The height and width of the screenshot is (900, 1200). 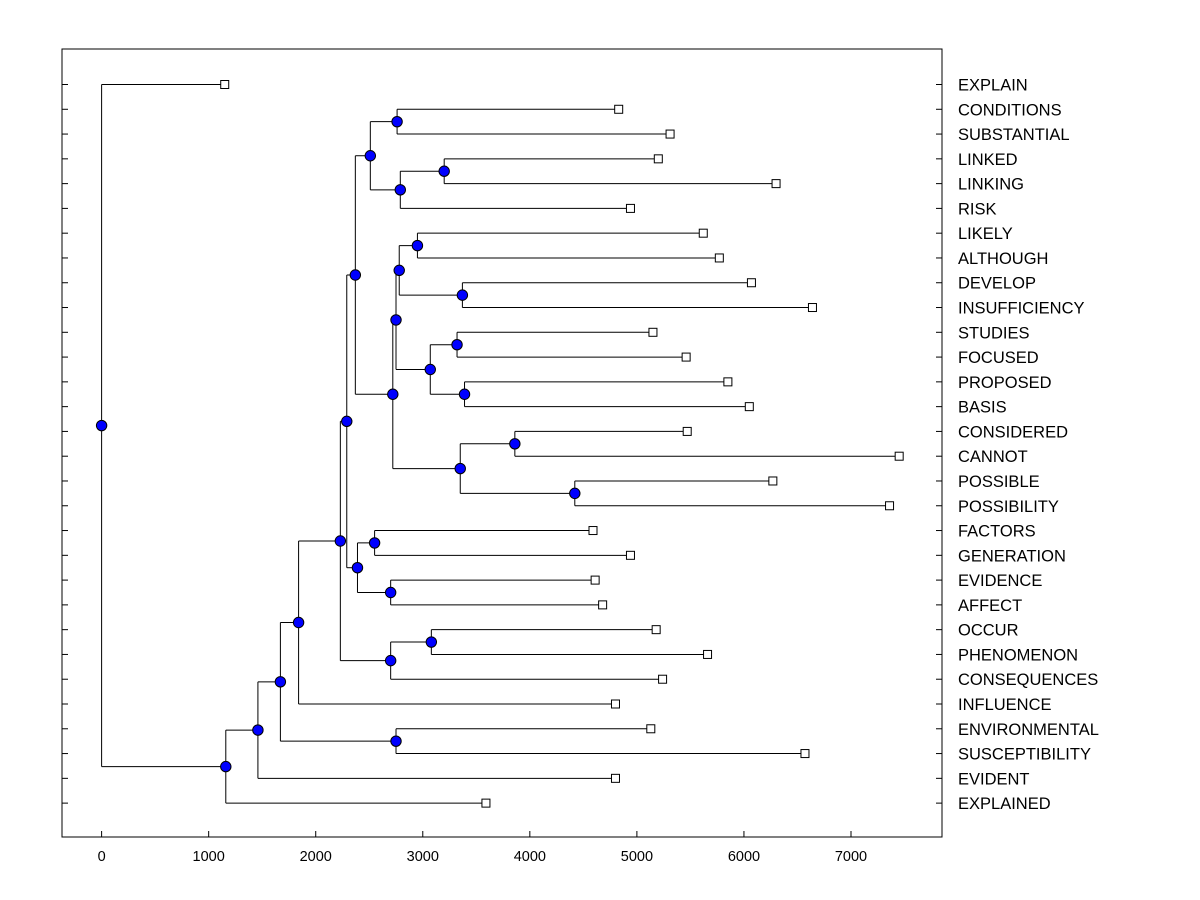 I want to click on leaf-label: STUDIES, so click(x=994, y=333).